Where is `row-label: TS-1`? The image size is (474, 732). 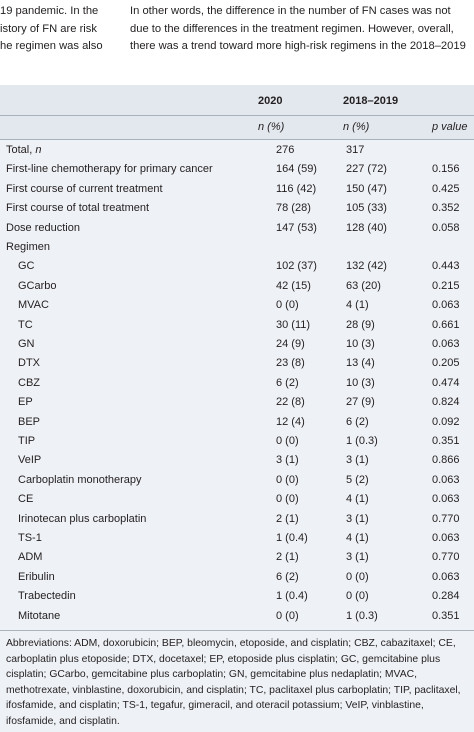
row-label: TS-1 is located at coordinates (30, 538).